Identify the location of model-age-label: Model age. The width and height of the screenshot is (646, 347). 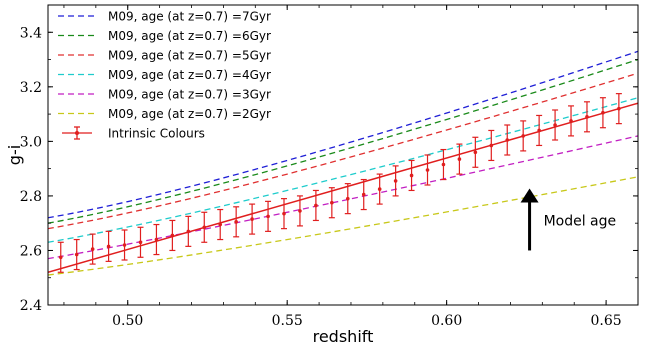
(580, 221).